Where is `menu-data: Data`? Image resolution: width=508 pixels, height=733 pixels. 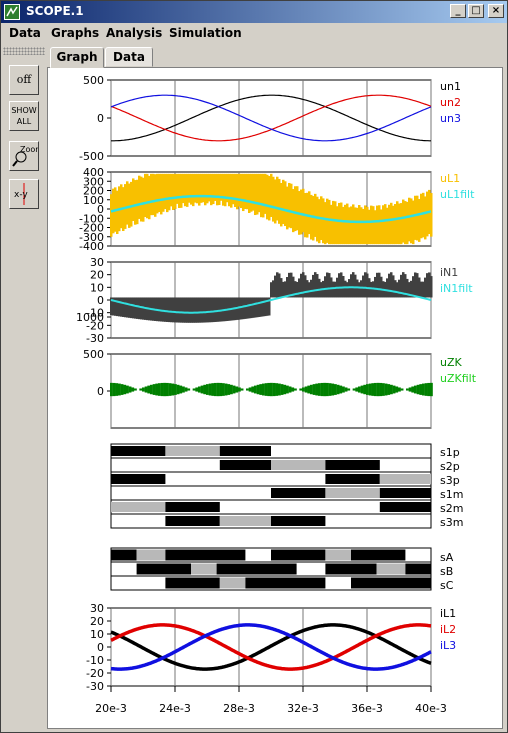
menu-data: Data is located at coordinates (25, 33).